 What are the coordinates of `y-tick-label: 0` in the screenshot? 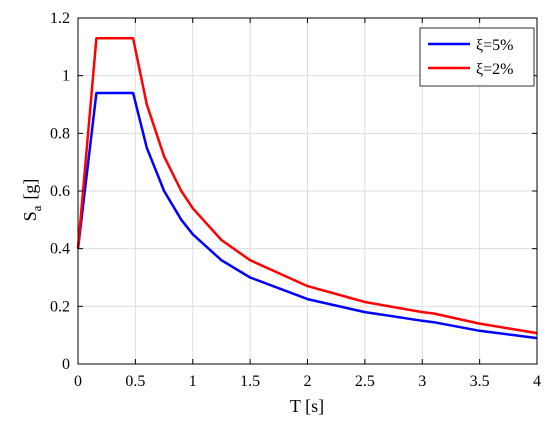 It's located at (66, 364).